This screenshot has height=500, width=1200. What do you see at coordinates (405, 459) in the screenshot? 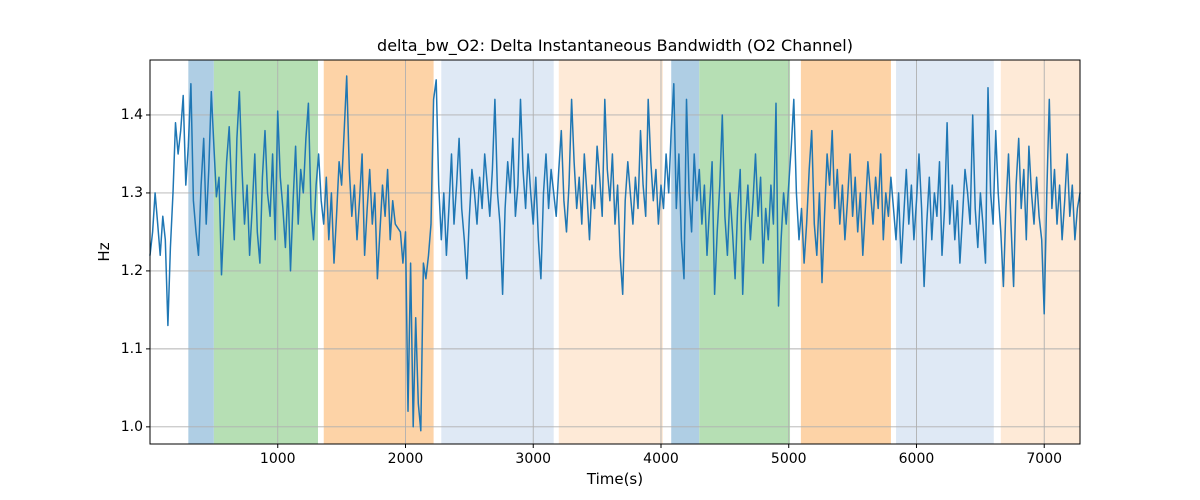
I see `x-tick-label: 2000` at bounding box center [405, 459].